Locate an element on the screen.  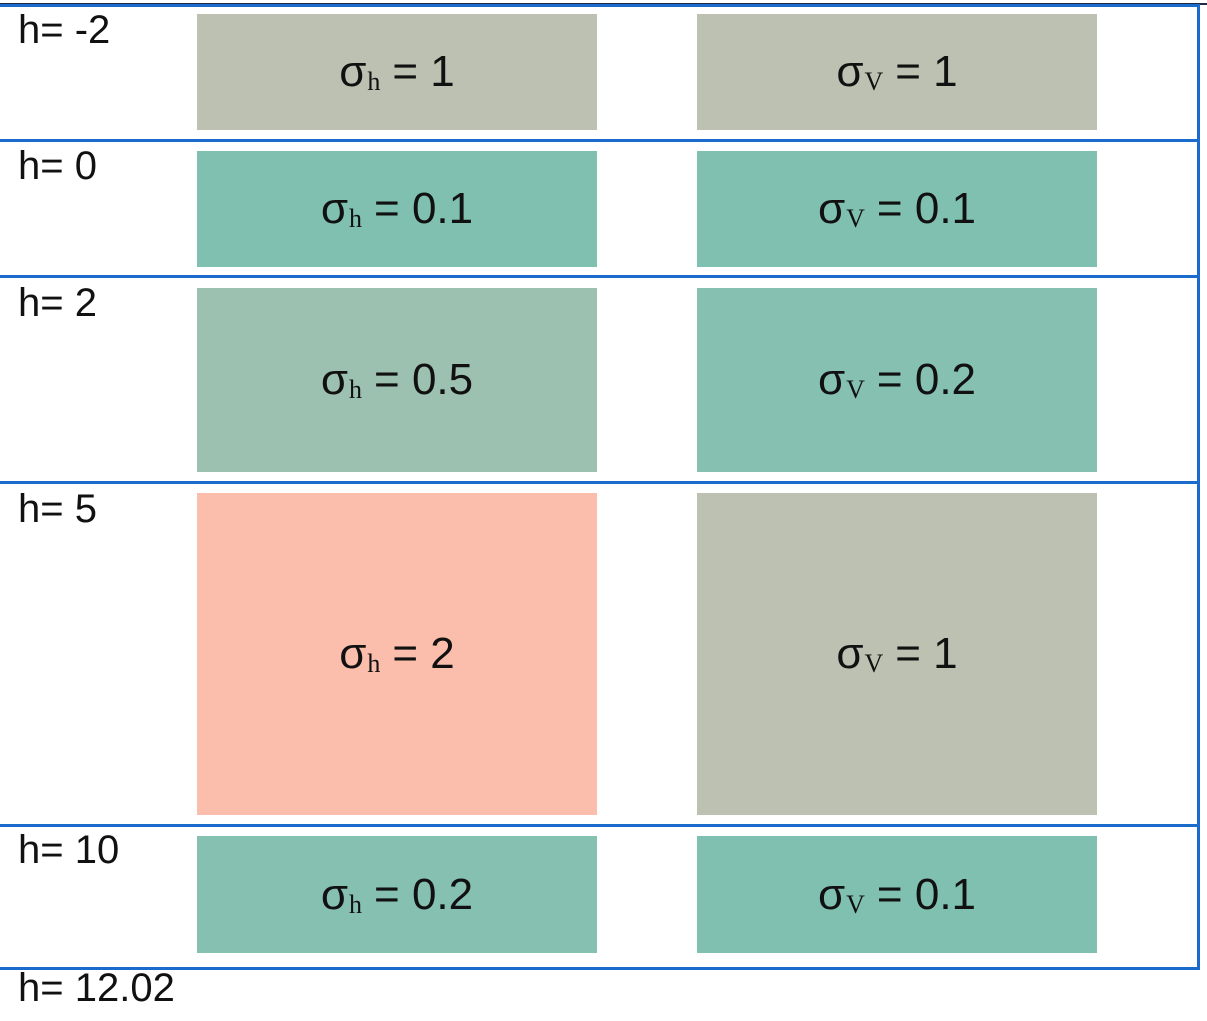
sigma-value: = 2 is located at coordinates (423, 653).